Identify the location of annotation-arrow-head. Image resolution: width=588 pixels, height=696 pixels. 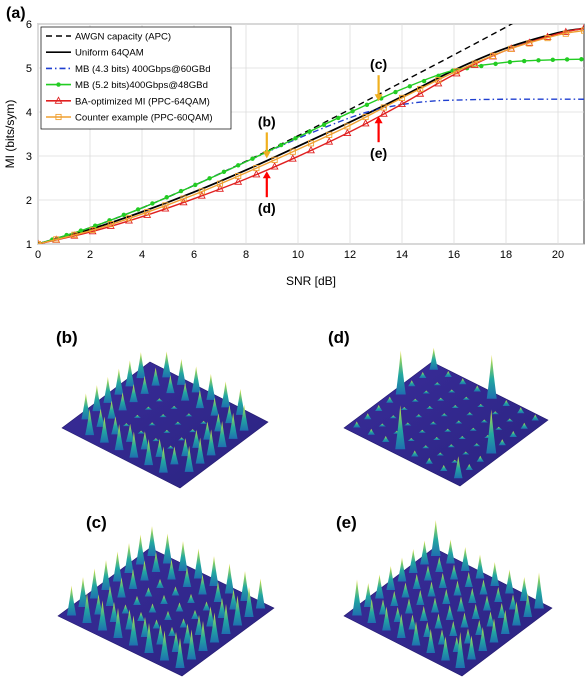
(378, 120).